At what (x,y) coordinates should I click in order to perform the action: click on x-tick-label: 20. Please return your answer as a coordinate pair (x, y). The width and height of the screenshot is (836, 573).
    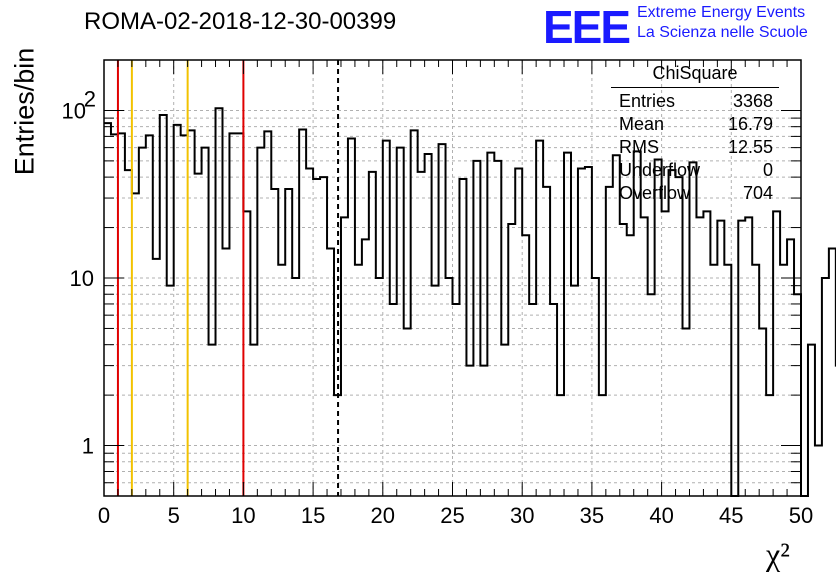
    Looking at the image, I should click on (383, 515).